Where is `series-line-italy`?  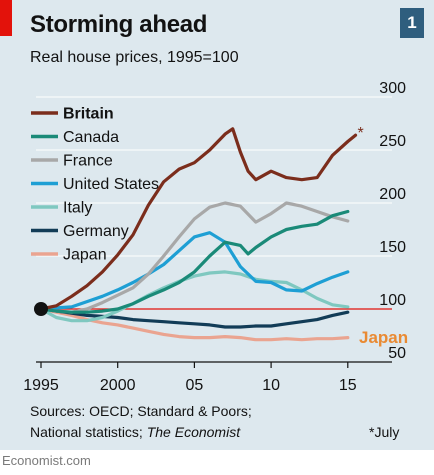
series-line-italy is located at coordinates (194, 296).